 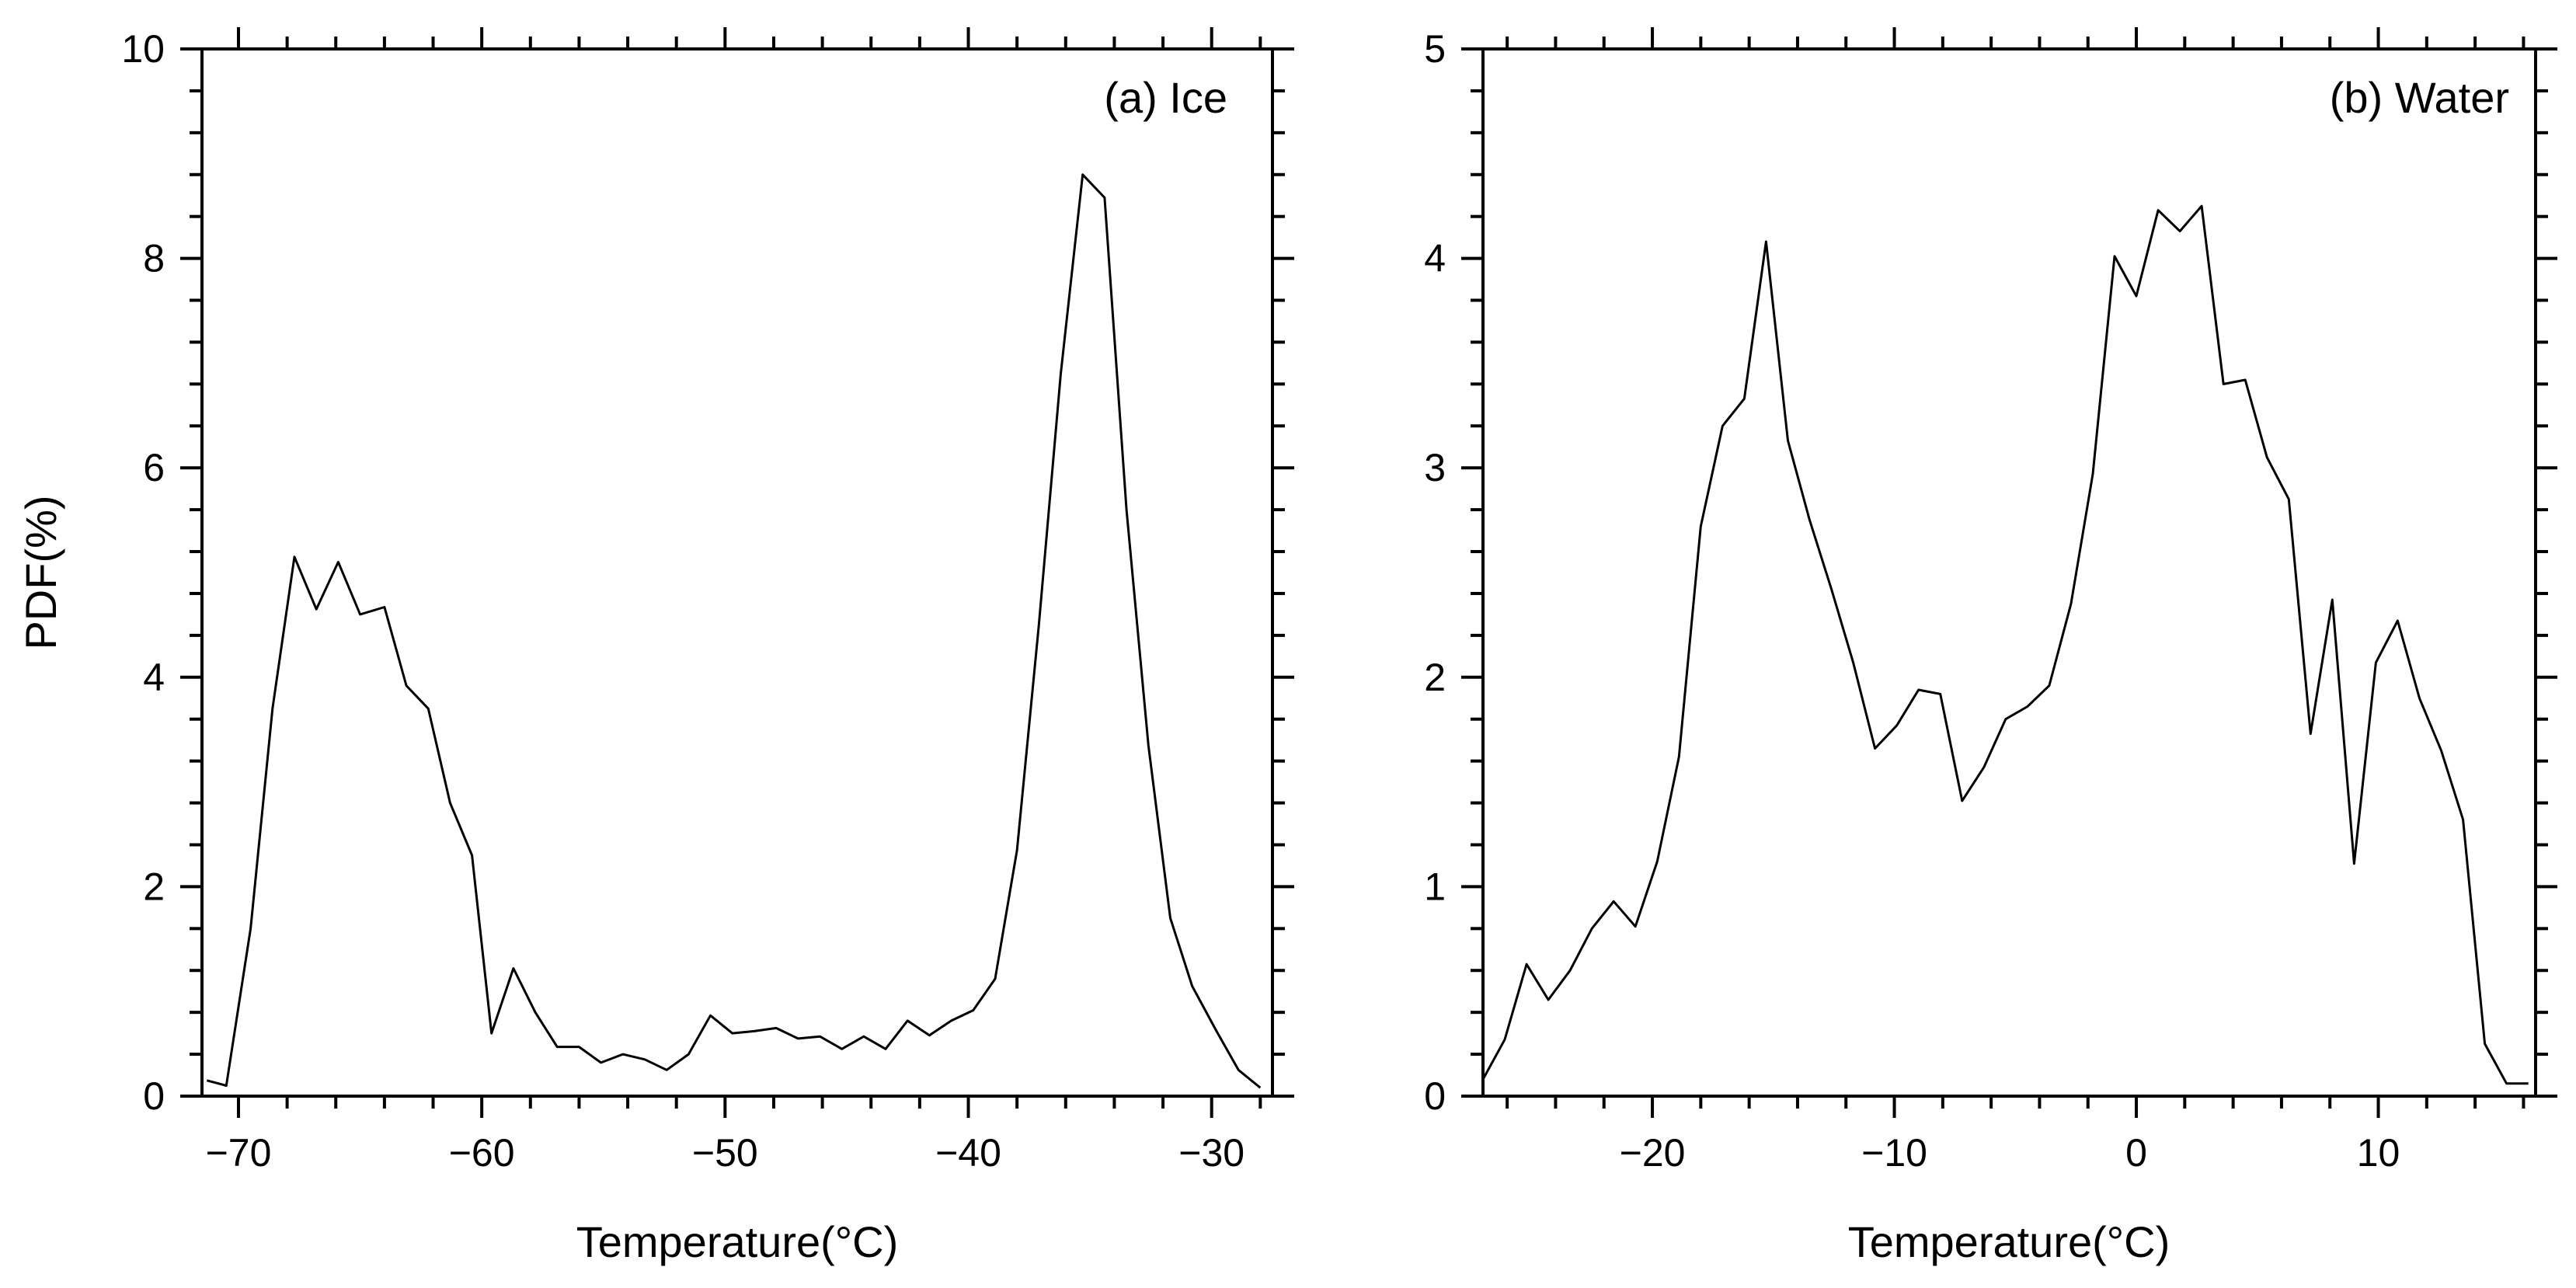 I want to click on y-tick-label: 1, so click(x=1435, y=886).